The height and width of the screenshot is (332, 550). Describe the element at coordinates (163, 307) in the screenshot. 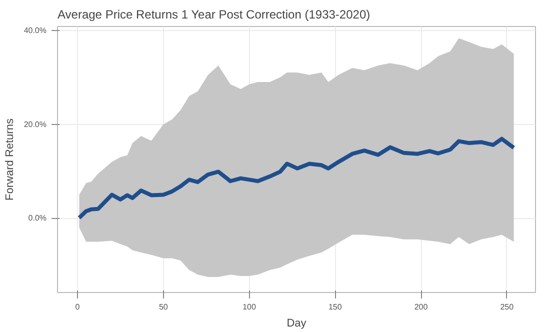

I see `x-tick-label: 50` at that location.